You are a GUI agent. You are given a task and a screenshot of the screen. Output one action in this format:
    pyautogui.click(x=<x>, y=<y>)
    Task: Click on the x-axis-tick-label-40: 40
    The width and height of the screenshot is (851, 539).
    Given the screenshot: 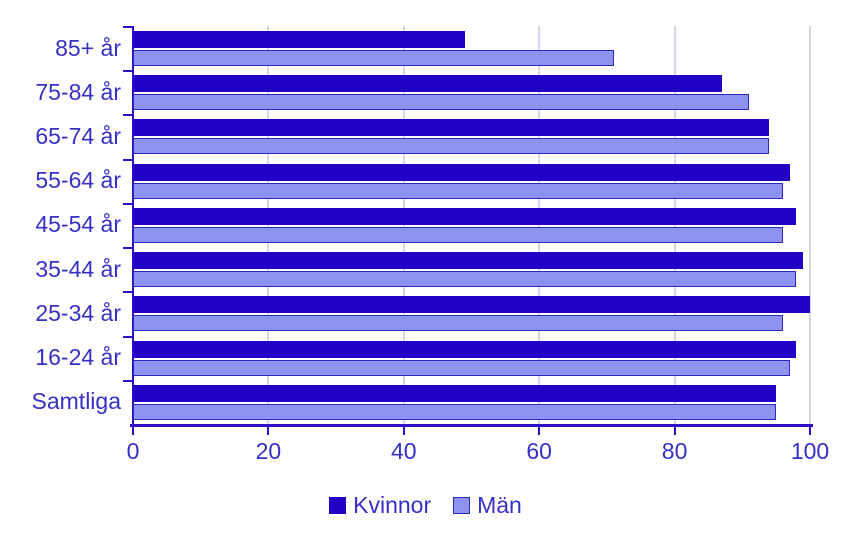 What is the action you would take?
    pyautogui.click(x=404, y=451)
    